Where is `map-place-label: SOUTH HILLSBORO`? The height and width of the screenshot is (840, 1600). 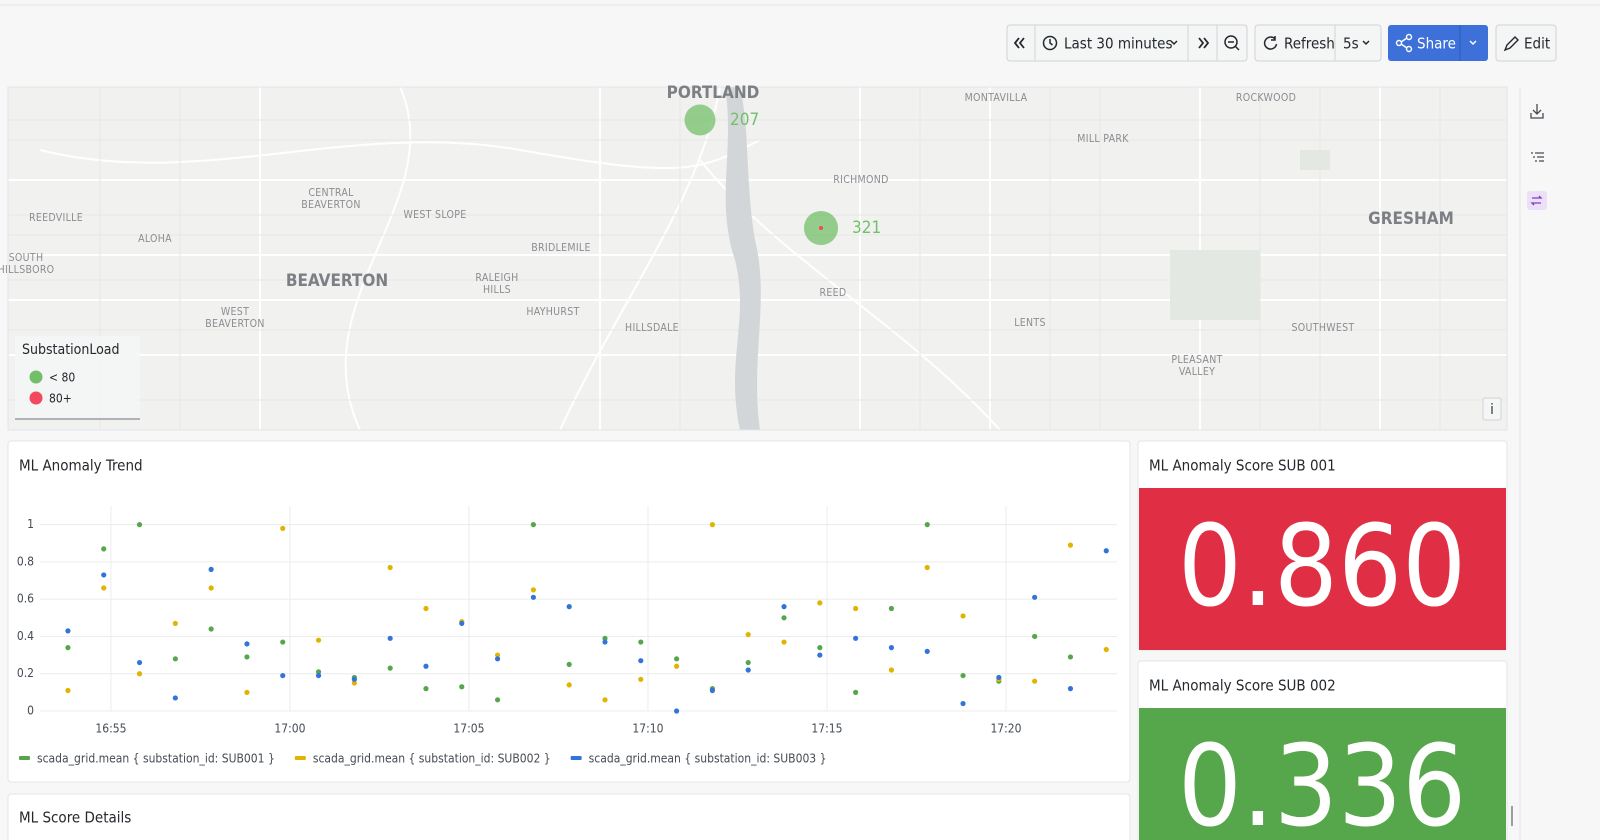 map-place-label: SOUTH HILLSBORO is located at coordinates (27, 264).